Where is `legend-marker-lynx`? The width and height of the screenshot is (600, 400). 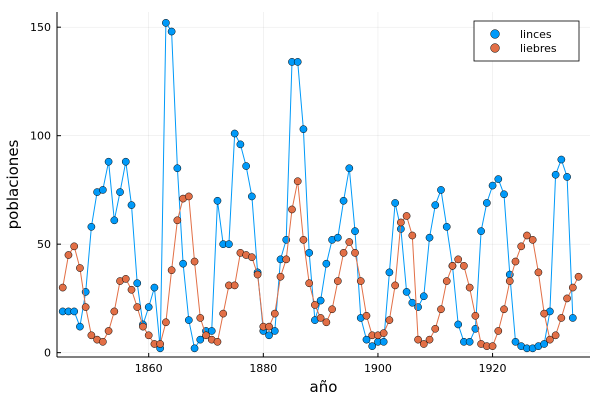 legend-marker-lynx is located at coordinates (495, 34).